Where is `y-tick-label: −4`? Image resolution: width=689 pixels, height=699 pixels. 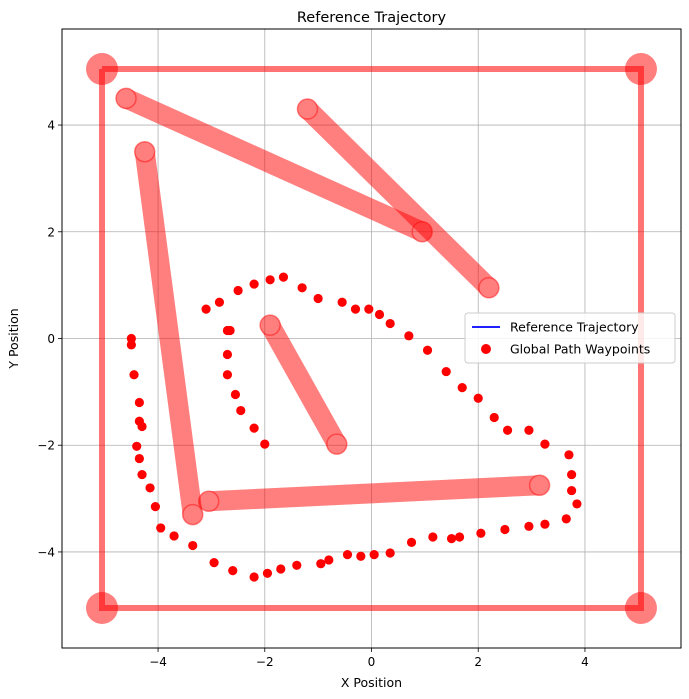
y-tick-label: −4 is located at coordinates (46, 552).